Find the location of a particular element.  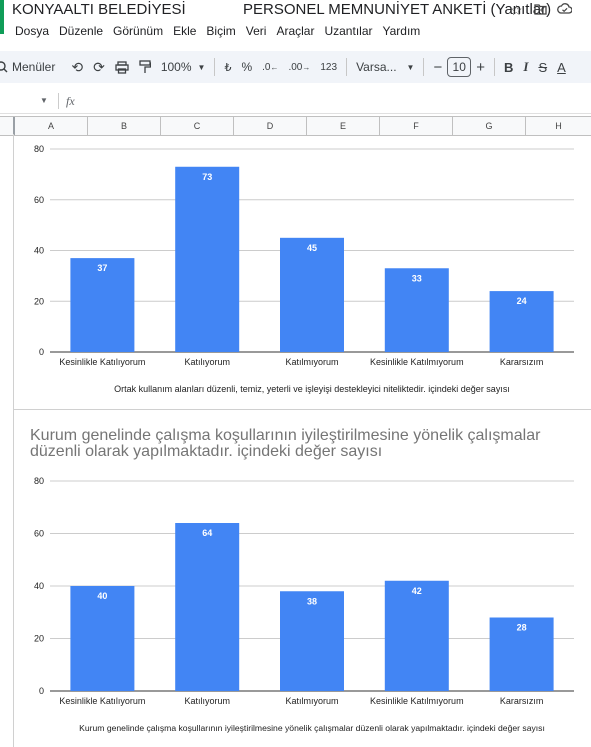

zoom-select: 100% ▼ is located at coordinates (183, 67).